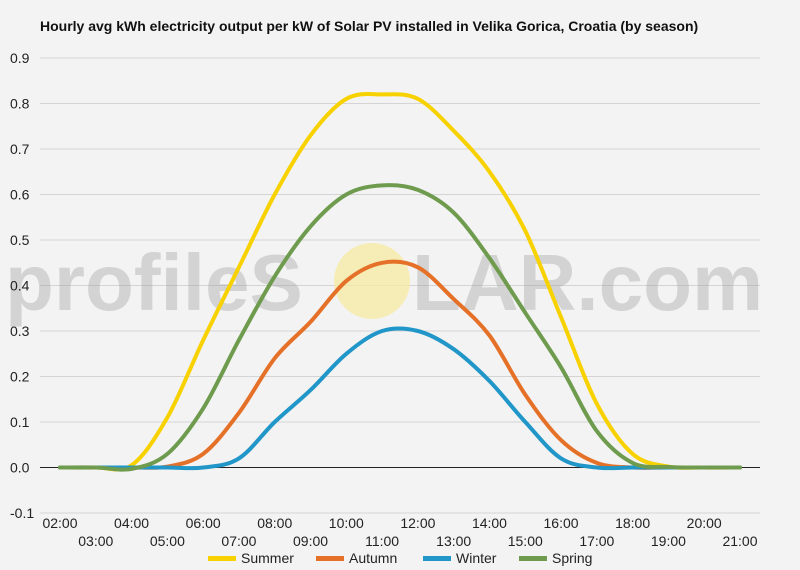  What do you see at coordinates (22, 513) in the screenshot?
I see `y-tick-label: -0.1` at bounding box center [22, 513].